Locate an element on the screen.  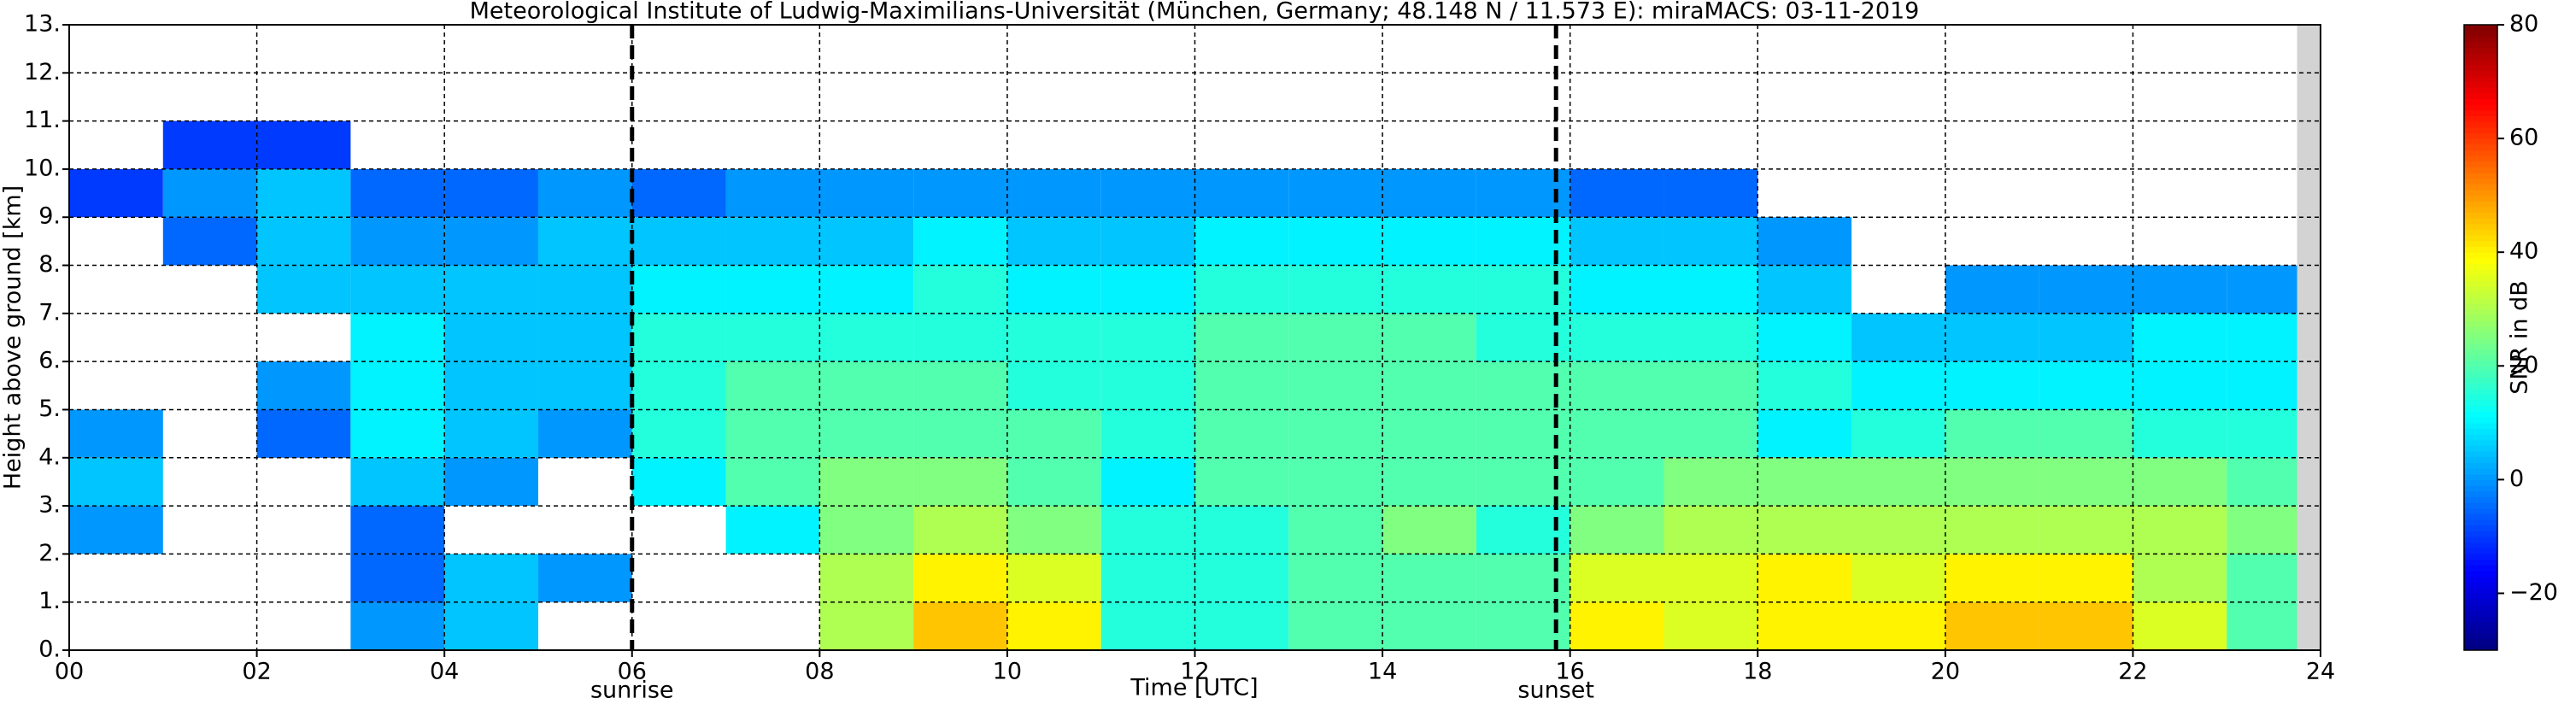
x-tick-label: 10 is located at coordinates (1007, 672).